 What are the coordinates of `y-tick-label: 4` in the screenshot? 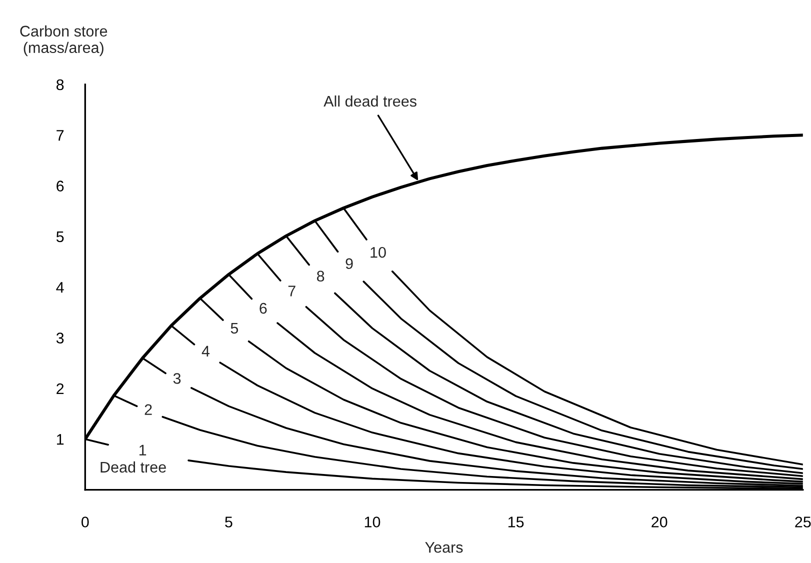 It's located at (60, 287).